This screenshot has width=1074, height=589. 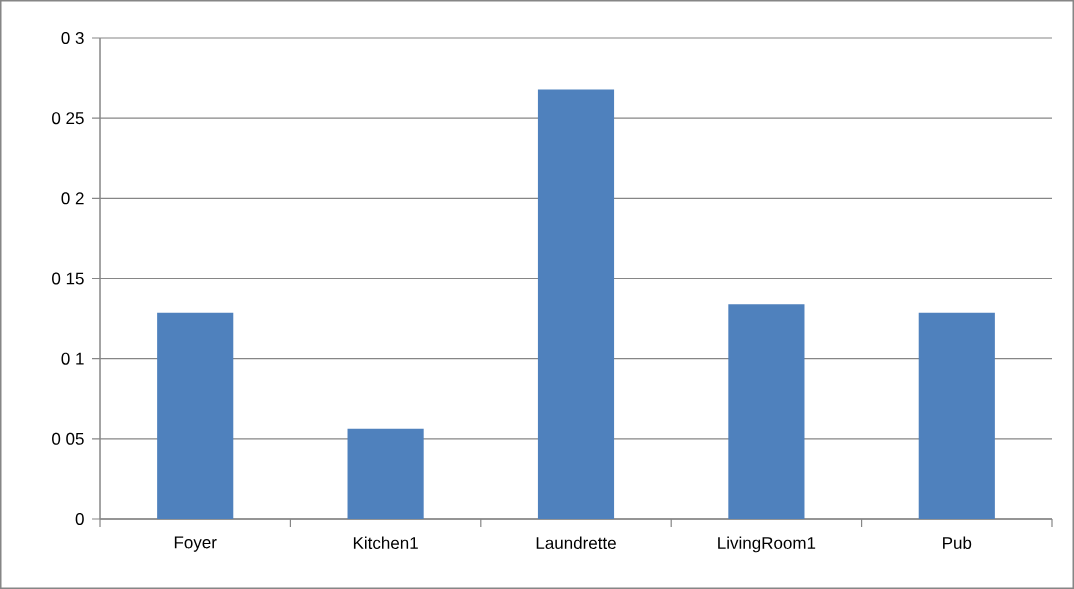 What do you see at coordinates (68, 118) in the screenshot?
I see `text: 0 25` at bounding box center [68, 118].